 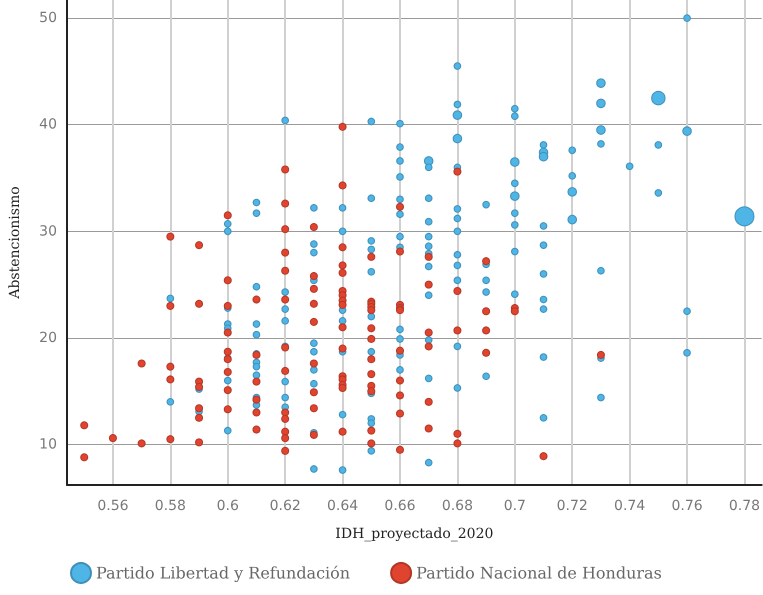 I want to click on y-tick-label: 20, so click(x=48, y=338).